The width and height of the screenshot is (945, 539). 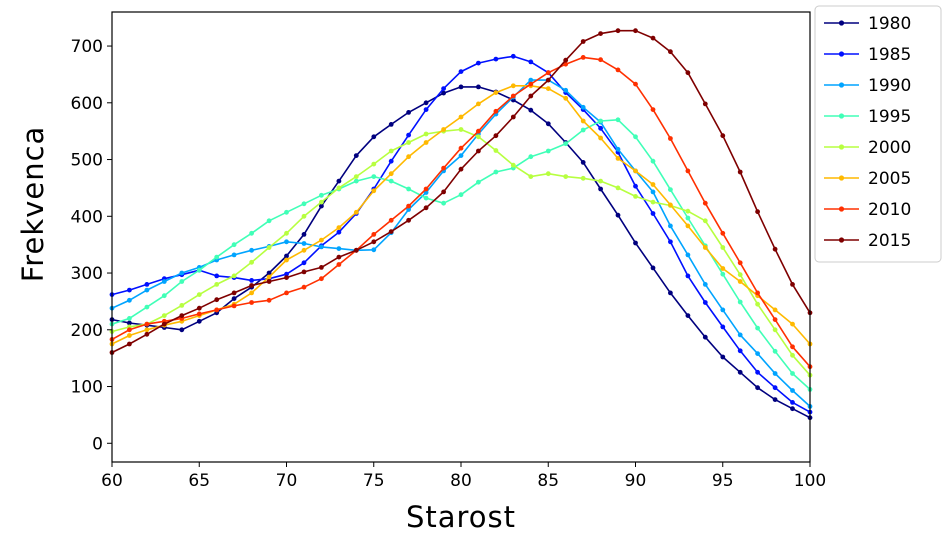 What do you see at coordinates (723, 481) in the screenshot?
I see `x-tick-label: 95` at bounding box center [723, 481].